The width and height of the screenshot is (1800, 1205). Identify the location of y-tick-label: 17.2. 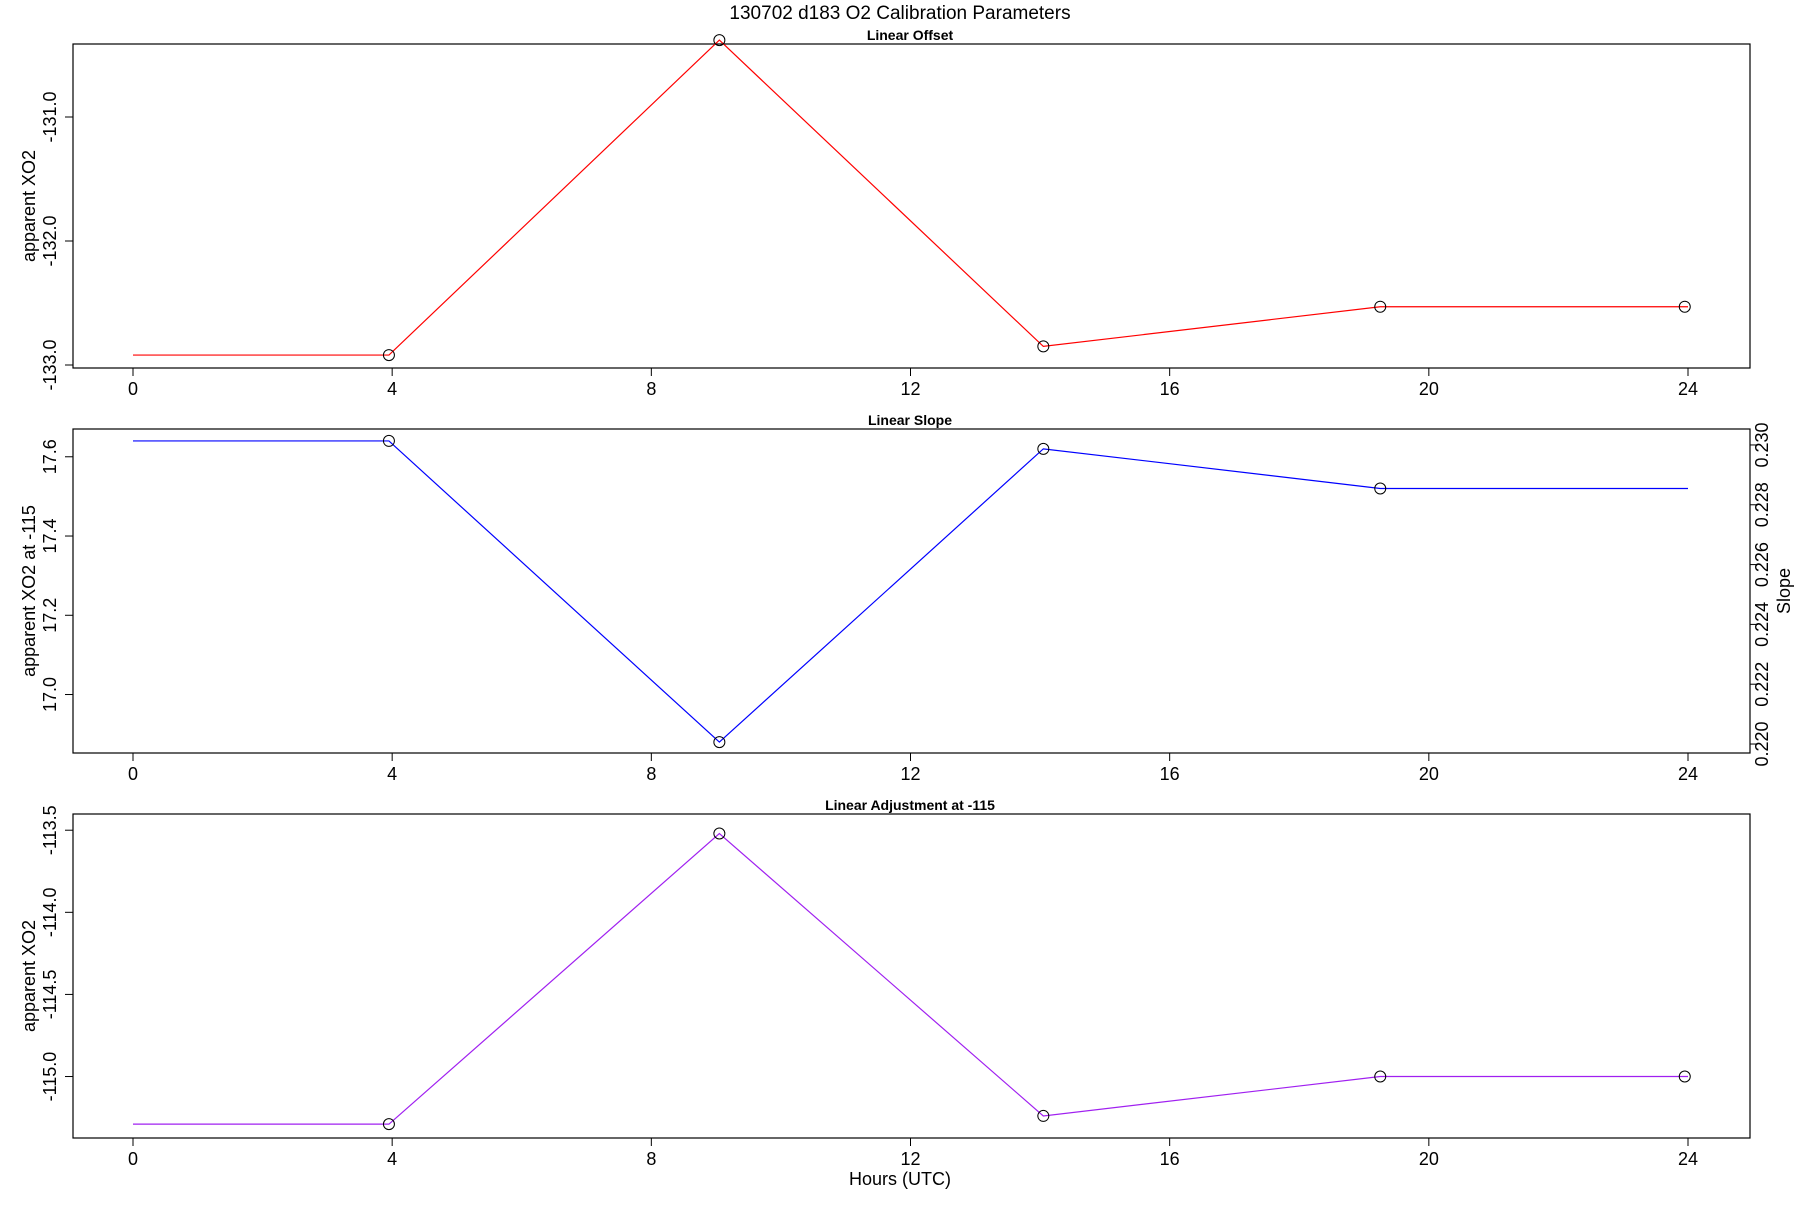
(50, 615).